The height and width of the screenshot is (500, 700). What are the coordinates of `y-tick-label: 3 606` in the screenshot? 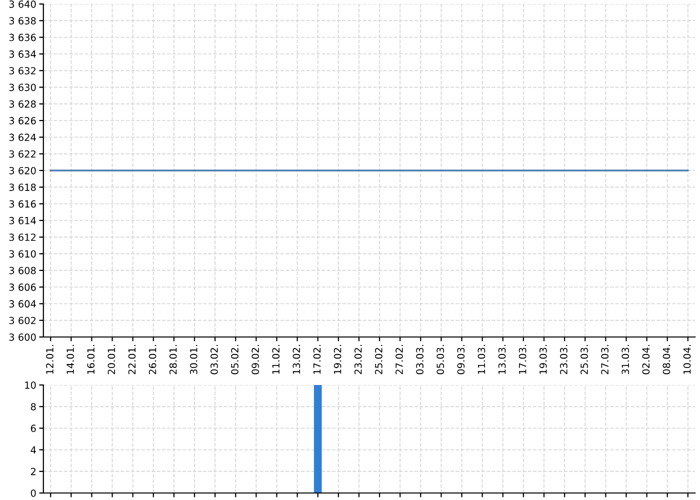 It's located at (22, 287).